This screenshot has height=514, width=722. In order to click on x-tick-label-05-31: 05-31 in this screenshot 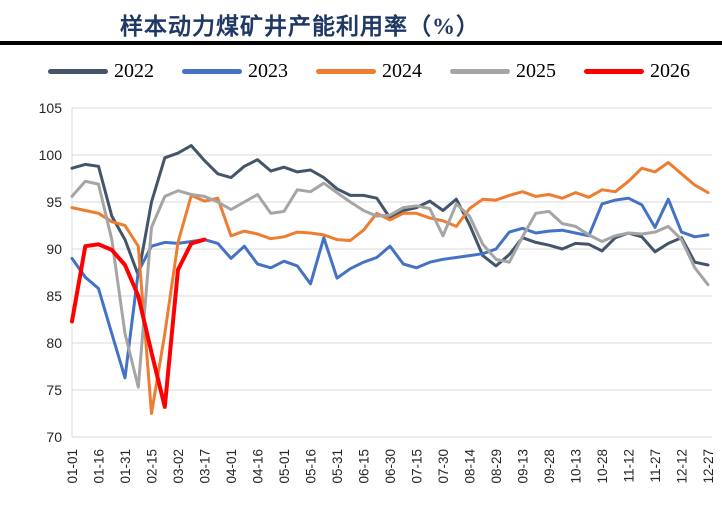, I will do `click(337, 466)`.